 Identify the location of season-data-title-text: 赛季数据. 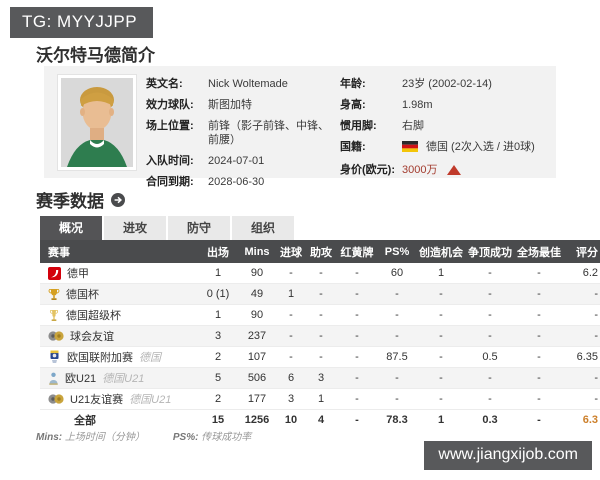
(70, 201).